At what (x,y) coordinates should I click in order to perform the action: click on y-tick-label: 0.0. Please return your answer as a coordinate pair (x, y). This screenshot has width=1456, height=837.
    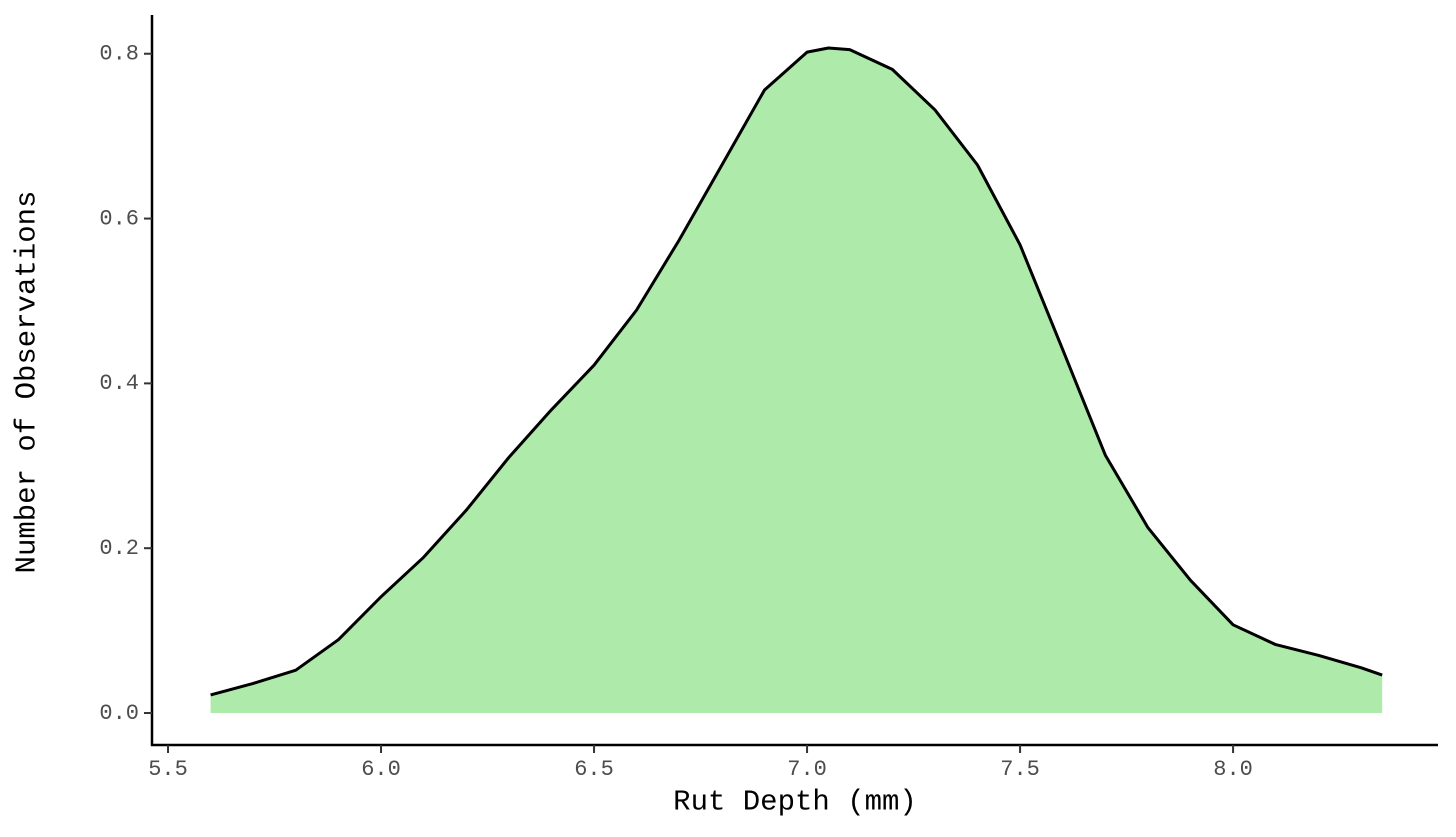
    Looking at the image, I should click on (119, 713).